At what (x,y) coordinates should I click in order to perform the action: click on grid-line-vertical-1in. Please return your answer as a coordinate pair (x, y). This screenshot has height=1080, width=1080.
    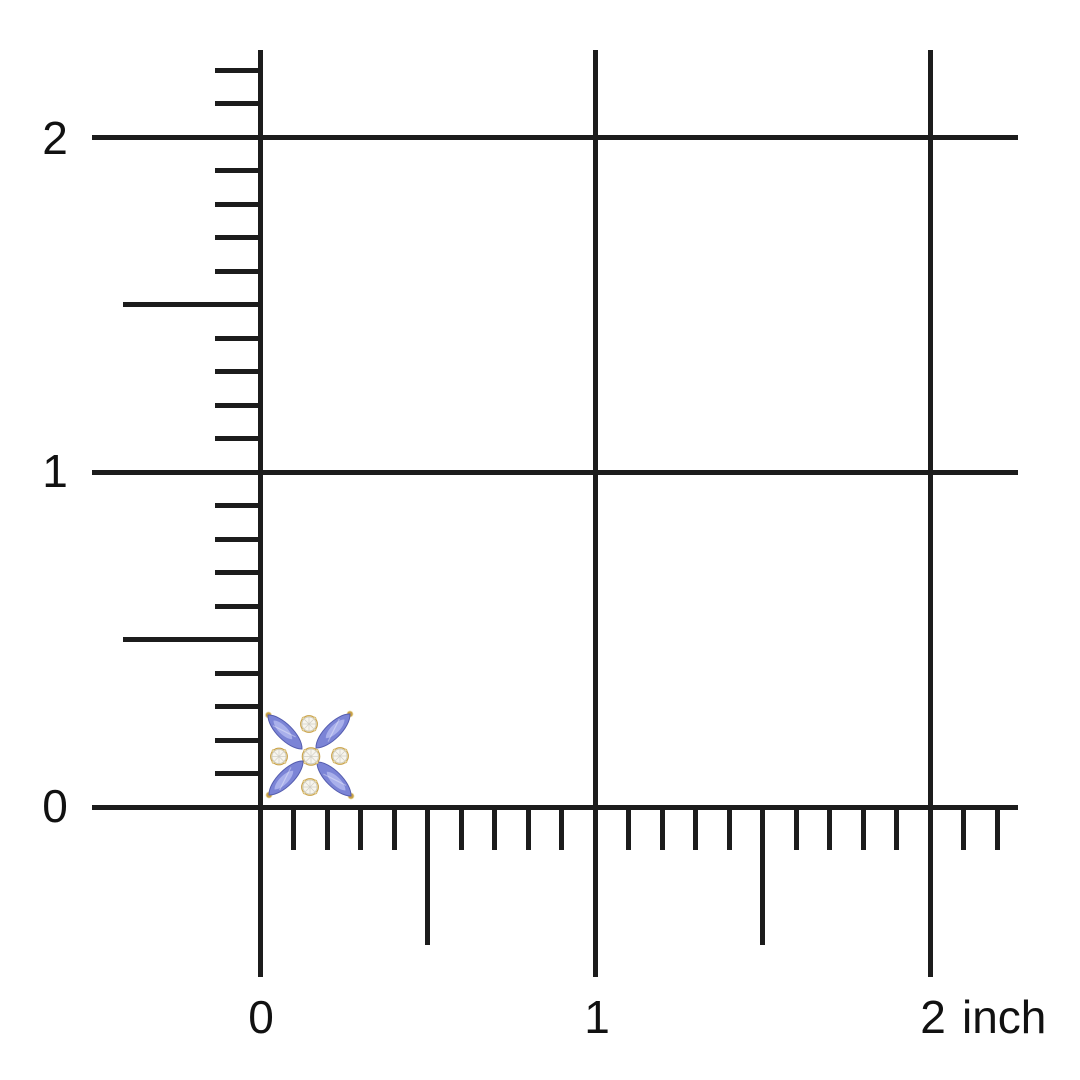
    Looking at the image, I should click on (595, 513).